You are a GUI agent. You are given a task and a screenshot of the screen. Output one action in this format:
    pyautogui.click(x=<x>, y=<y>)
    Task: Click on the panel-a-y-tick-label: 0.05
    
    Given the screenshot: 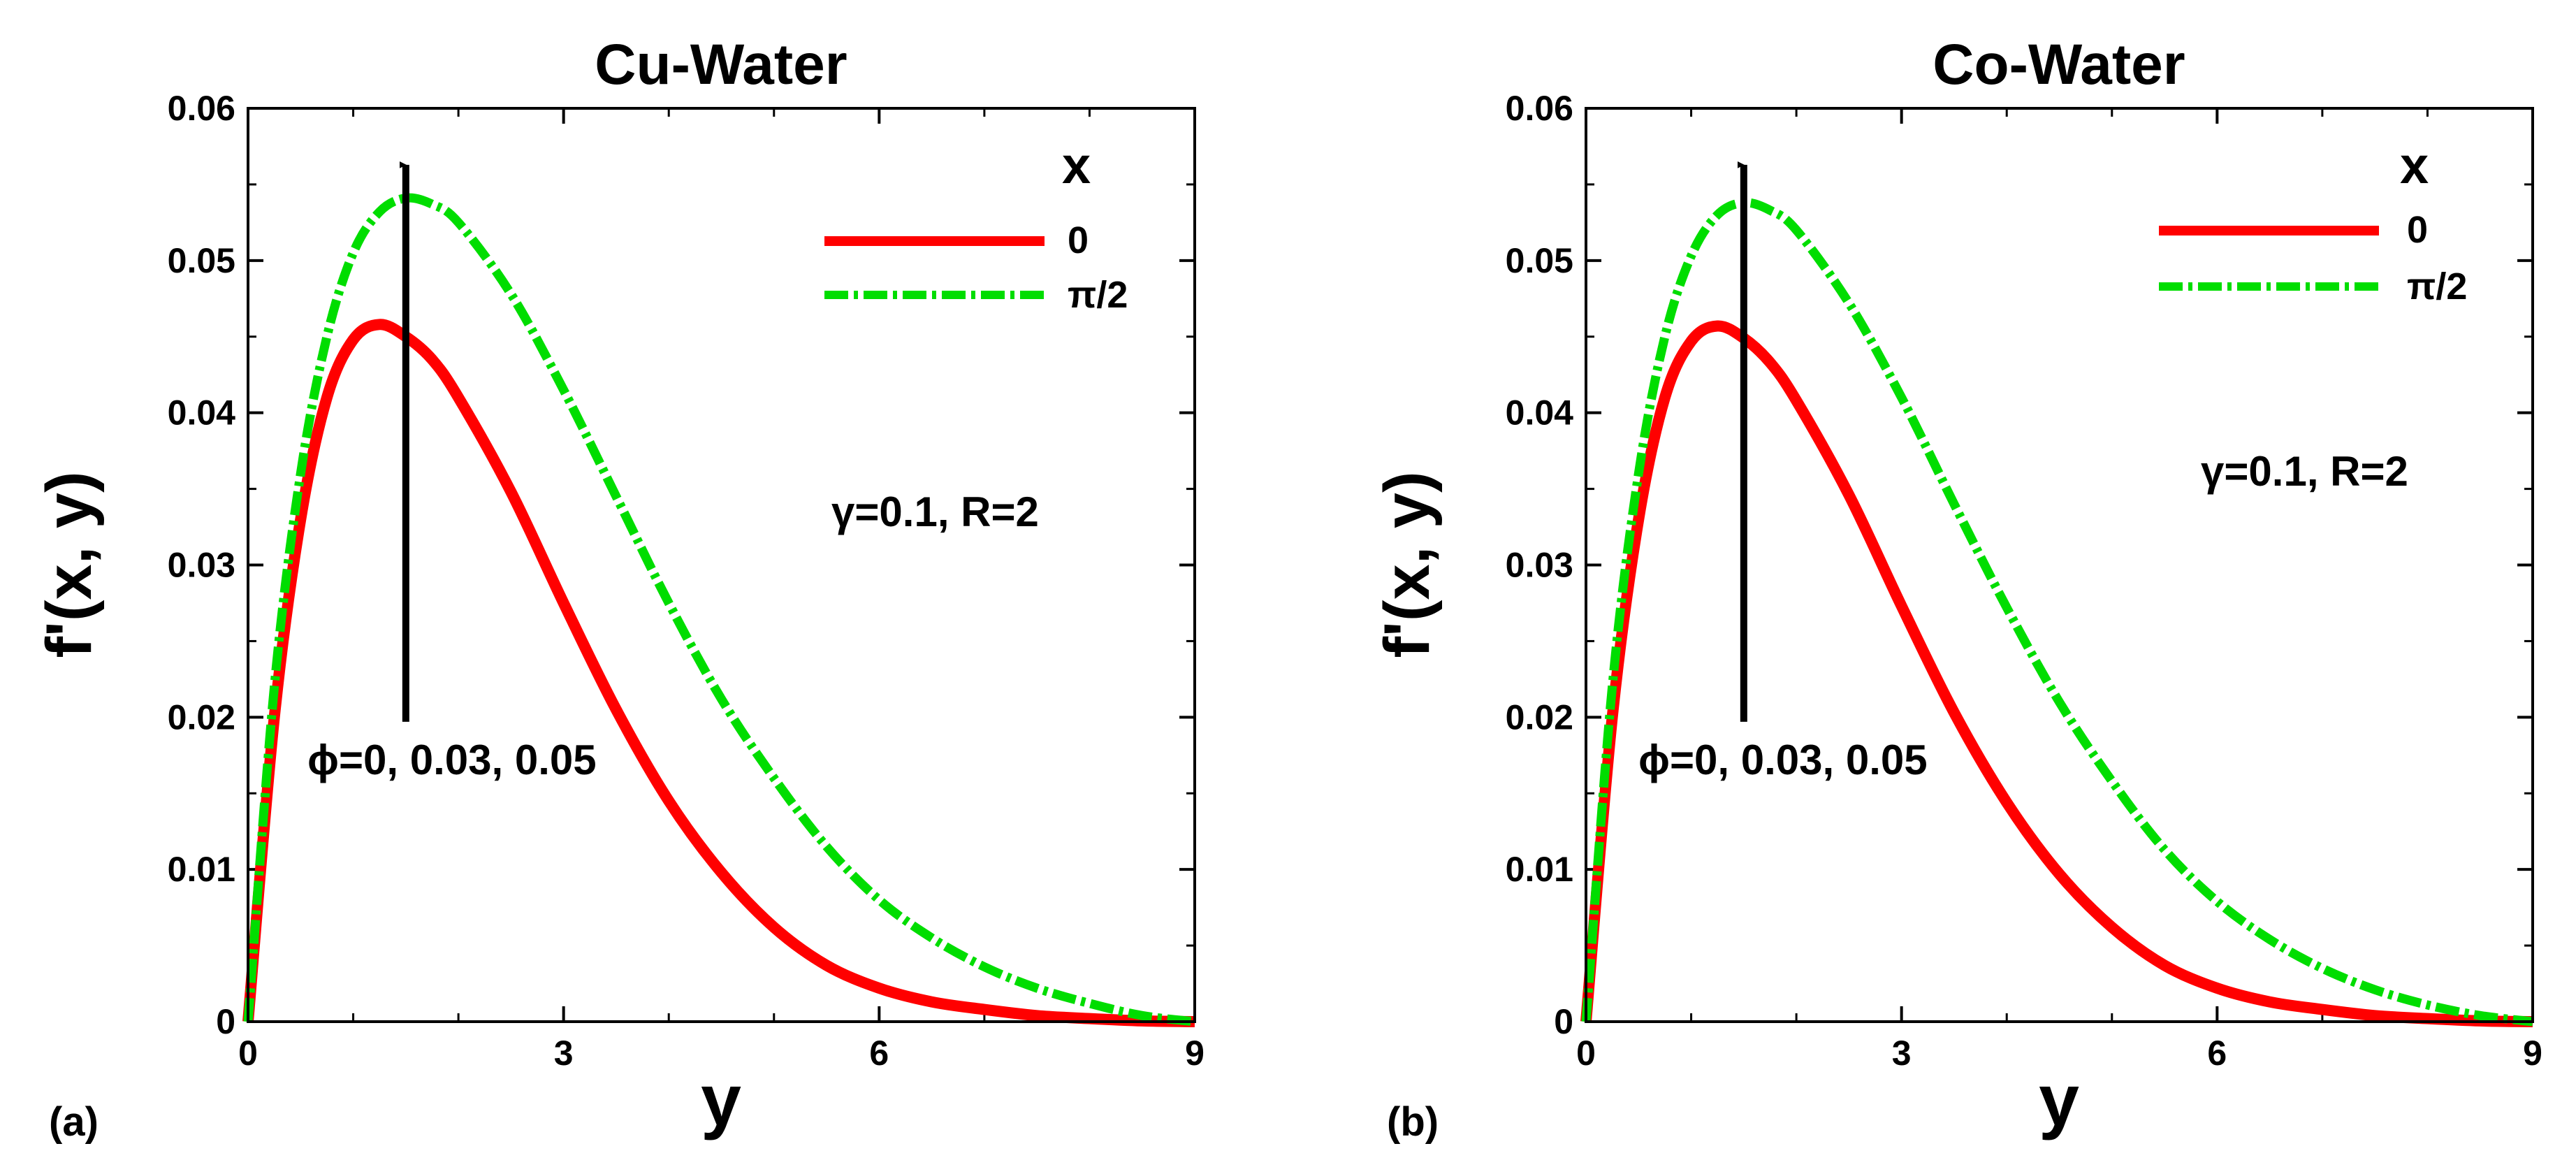 What is the action you would take?
    pyautogui.click(x=201, y=260)
    